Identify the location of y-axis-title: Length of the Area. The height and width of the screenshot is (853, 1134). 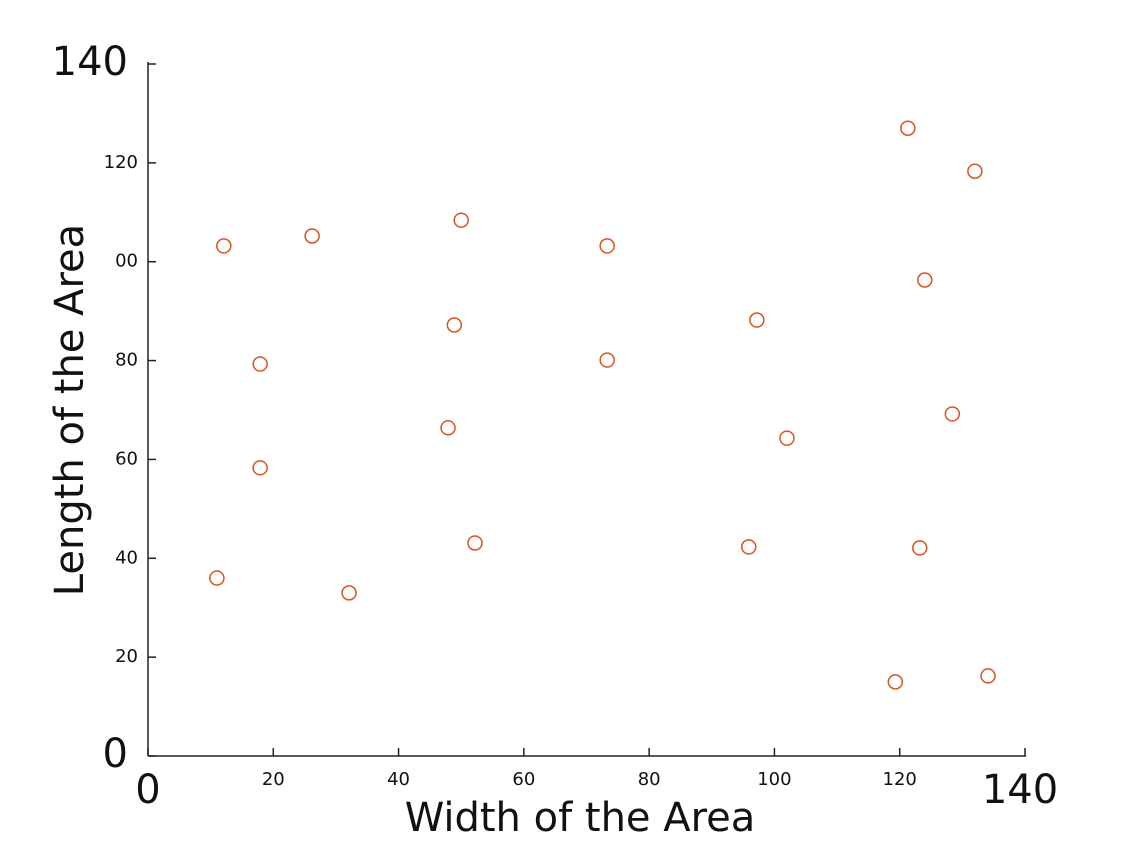
(70, 410).